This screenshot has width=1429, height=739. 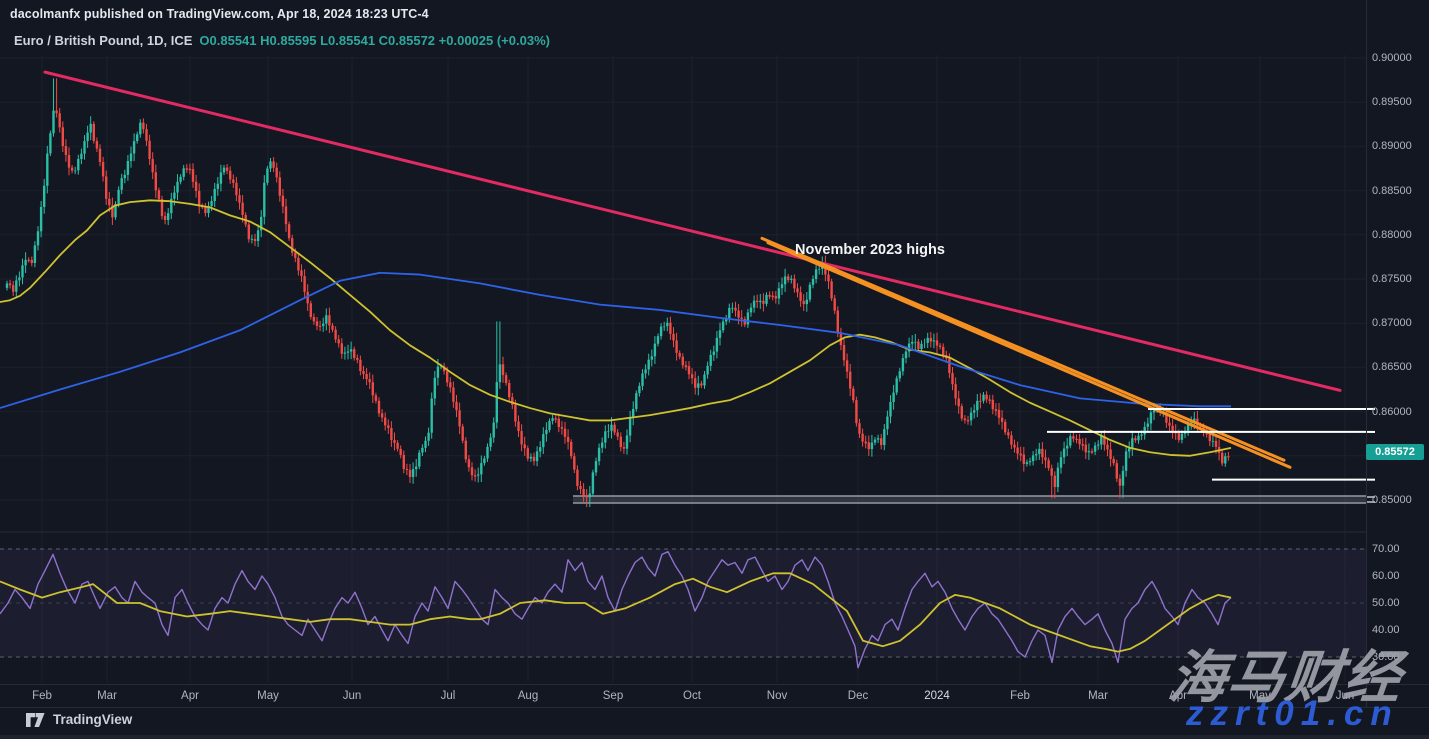 I want to click on price-axis-label: 0.85000, so click(x=1392, y=500).